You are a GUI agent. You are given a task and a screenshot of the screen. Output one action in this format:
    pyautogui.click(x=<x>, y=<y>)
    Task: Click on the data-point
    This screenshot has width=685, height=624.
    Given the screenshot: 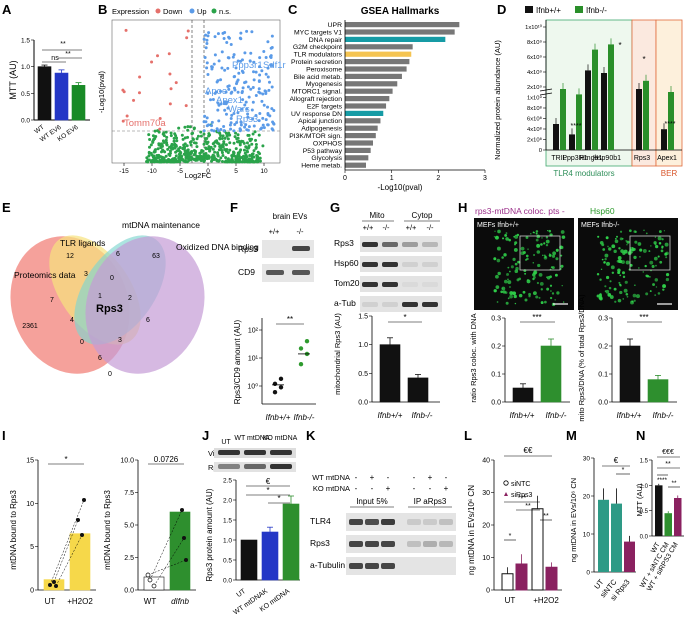 What is the action you would take?
    pyautogui.click(x=78, y=520)
    